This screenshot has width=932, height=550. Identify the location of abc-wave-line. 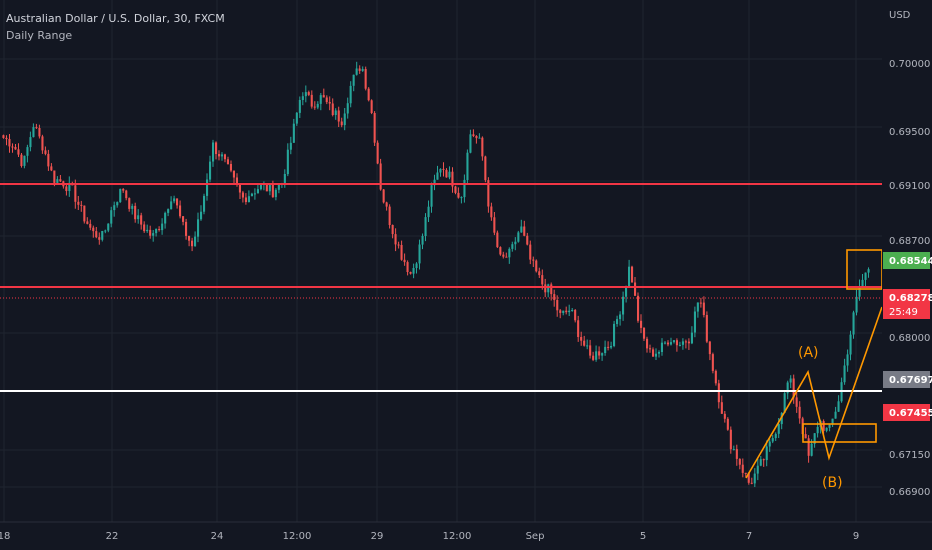
(814, 392).